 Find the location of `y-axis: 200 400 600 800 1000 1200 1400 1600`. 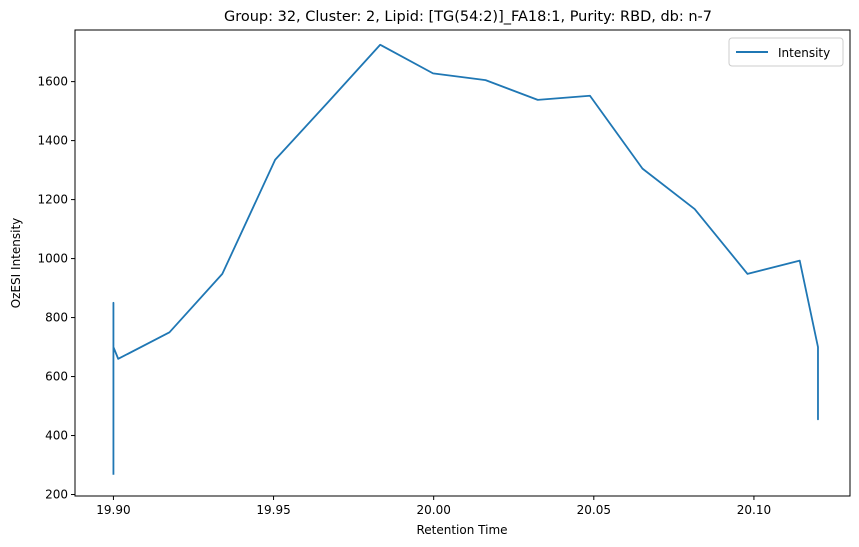

y-axis: 200 400 600 800 1000 1200 1400 1600 is located at coordinates (56, 288).